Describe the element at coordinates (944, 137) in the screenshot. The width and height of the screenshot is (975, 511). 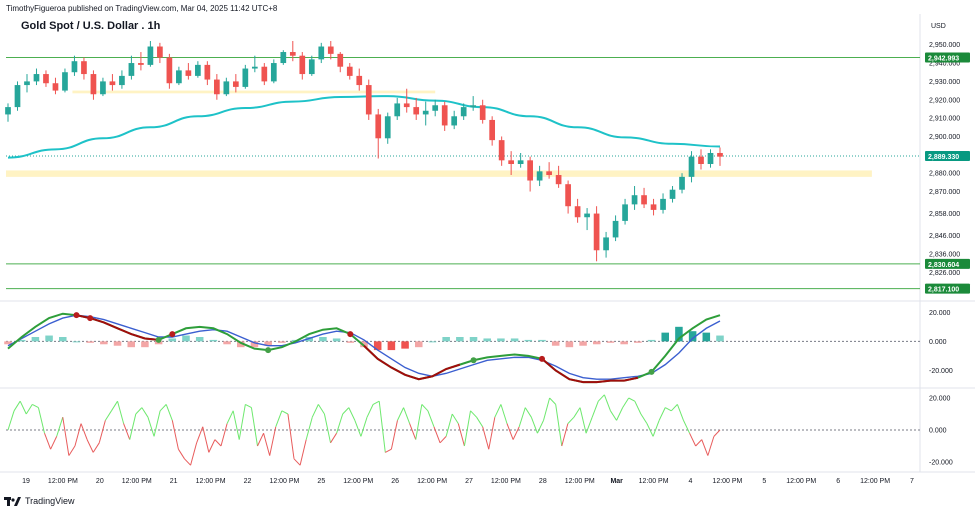
I see `price-tick-label: 2,900.000` at that location.